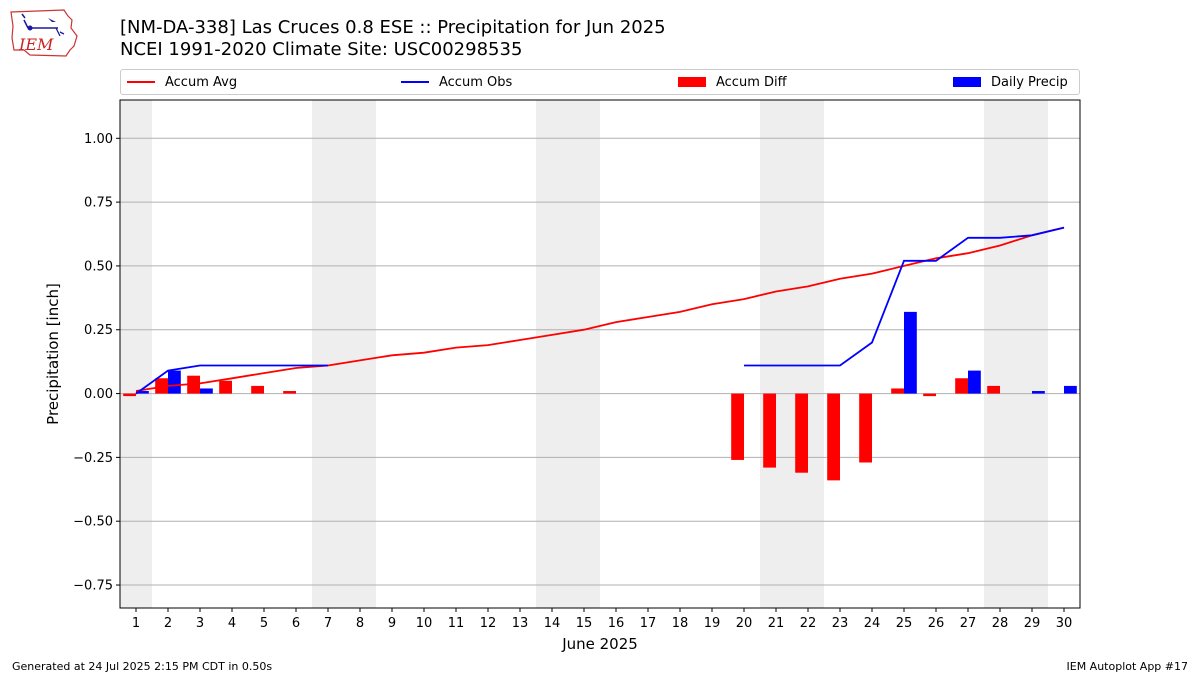 This screenshot has height=675, width=1200. Describe the element at coordinates (53, 354) in the screenshot. I see `y-axis-label: Precipitation [inch]` at that location.